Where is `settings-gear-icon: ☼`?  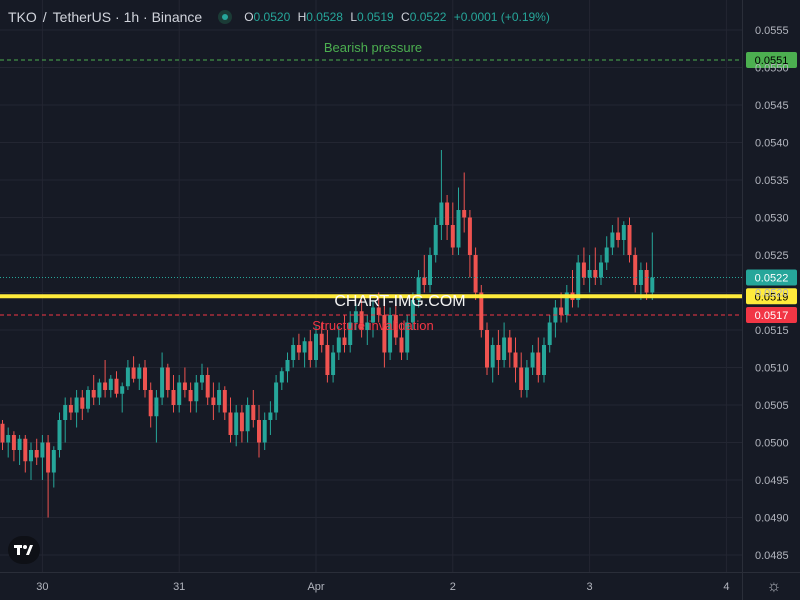
settings-gear-icon: ☼ is located at coordinates (774, 586).